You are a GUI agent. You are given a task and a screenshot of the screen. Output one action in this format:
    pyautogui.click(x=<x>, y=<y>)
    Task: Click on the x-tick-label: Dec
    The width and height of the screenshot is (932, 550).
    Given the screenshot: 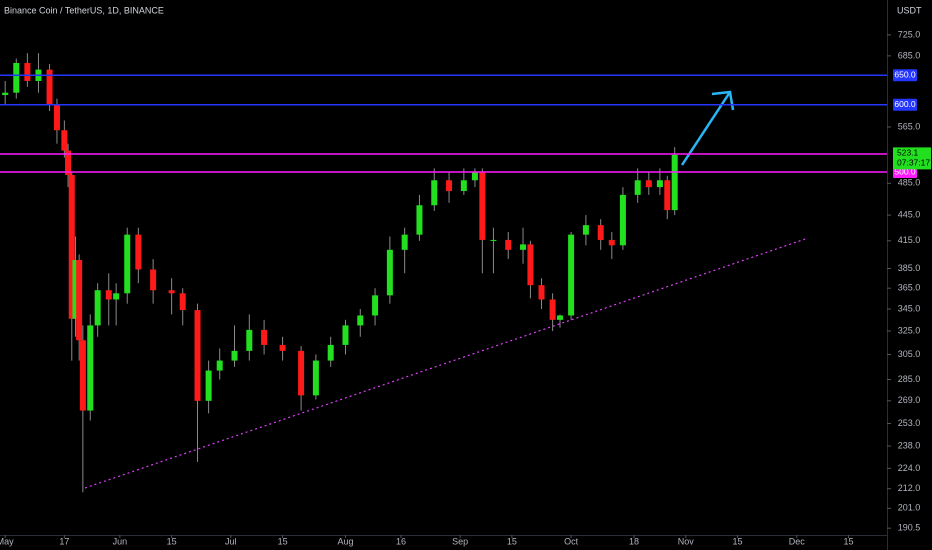 What is the action you would take?
    pyautogui.click(x=797, y=541)
    